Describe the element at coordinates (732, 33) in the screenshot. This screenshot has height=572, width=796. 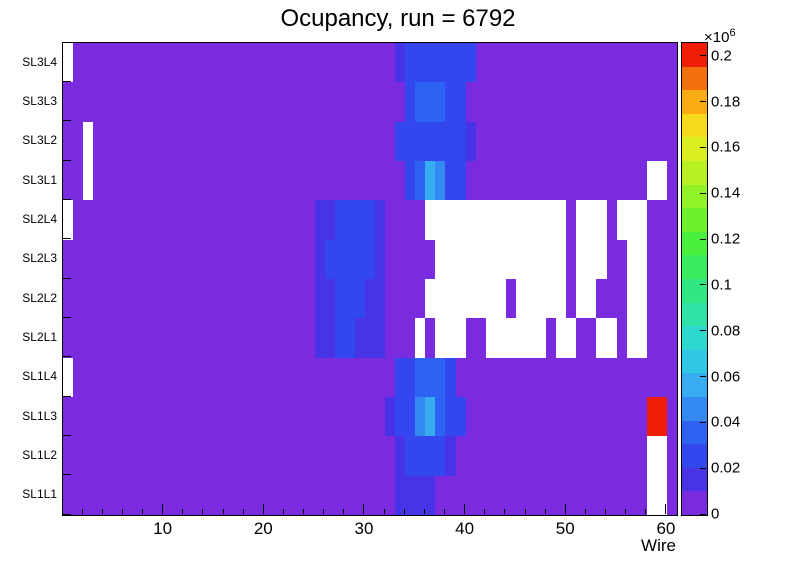
I see `colorbar-exponent-power: 6` at that location.